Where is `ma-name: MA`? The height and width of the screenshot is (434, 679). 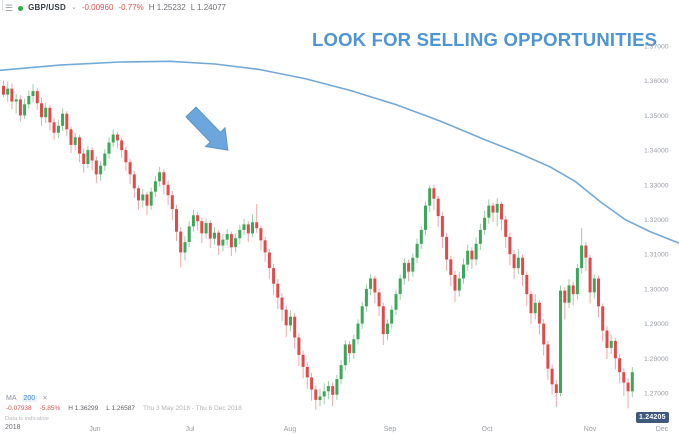
ma-name: MA is located at coordinates (11, 398).